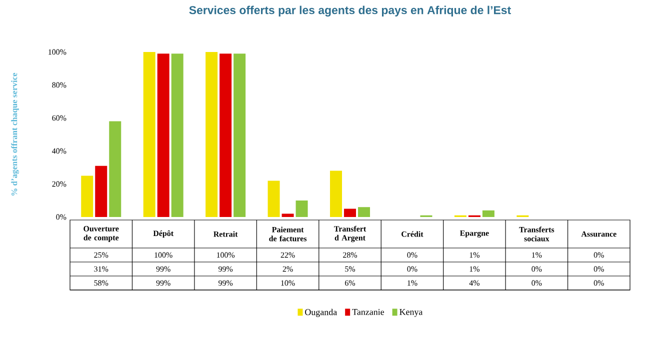  Describe the element at coordinates (411, 313) in the screenshot. I see `legend-label: Kenya` at that location.